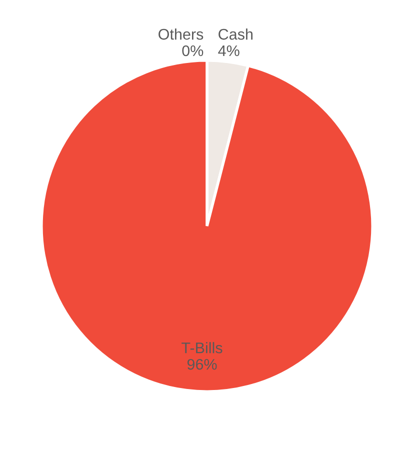  What do you see at coordinates (193, 50) in the screenshot?
I see `text: 0%` at bounding box center [193, 50].